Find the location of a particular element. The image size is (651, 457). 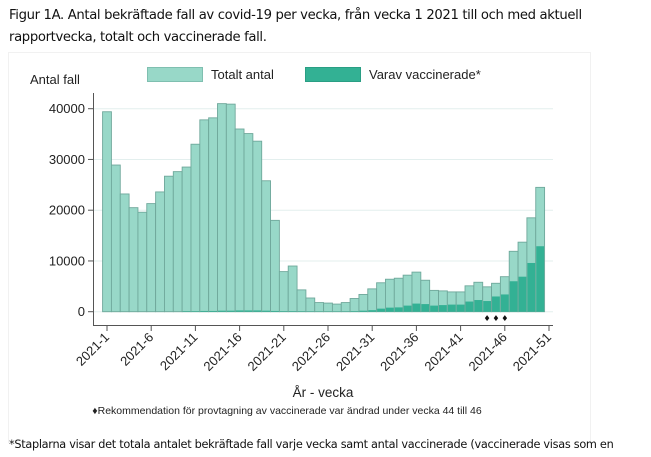

annotation-markers: ♦ ♦ ♦ is located at coordinates (496, 318).